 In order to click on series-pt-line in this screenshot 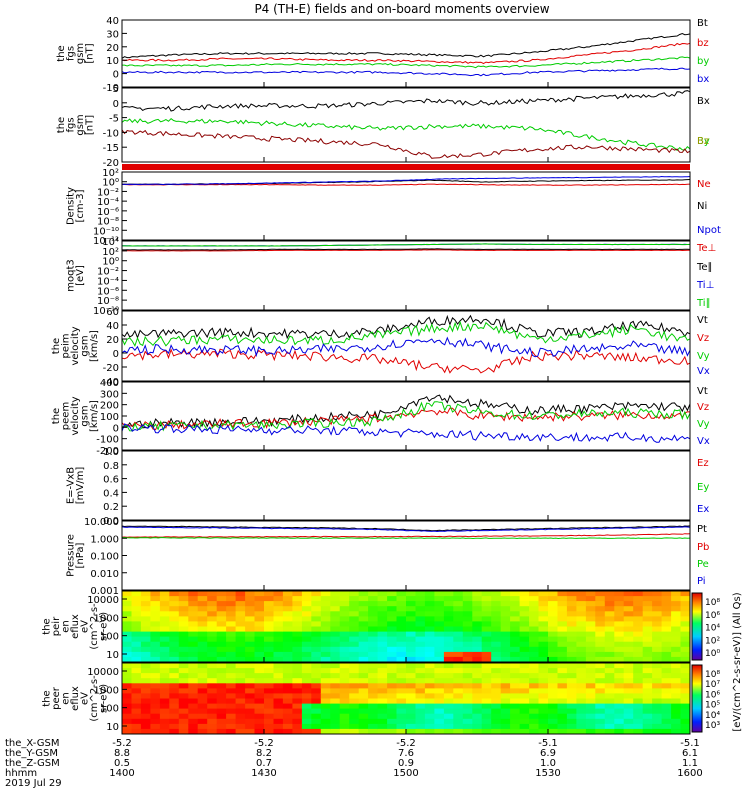, I will do `click(406, 528)`.